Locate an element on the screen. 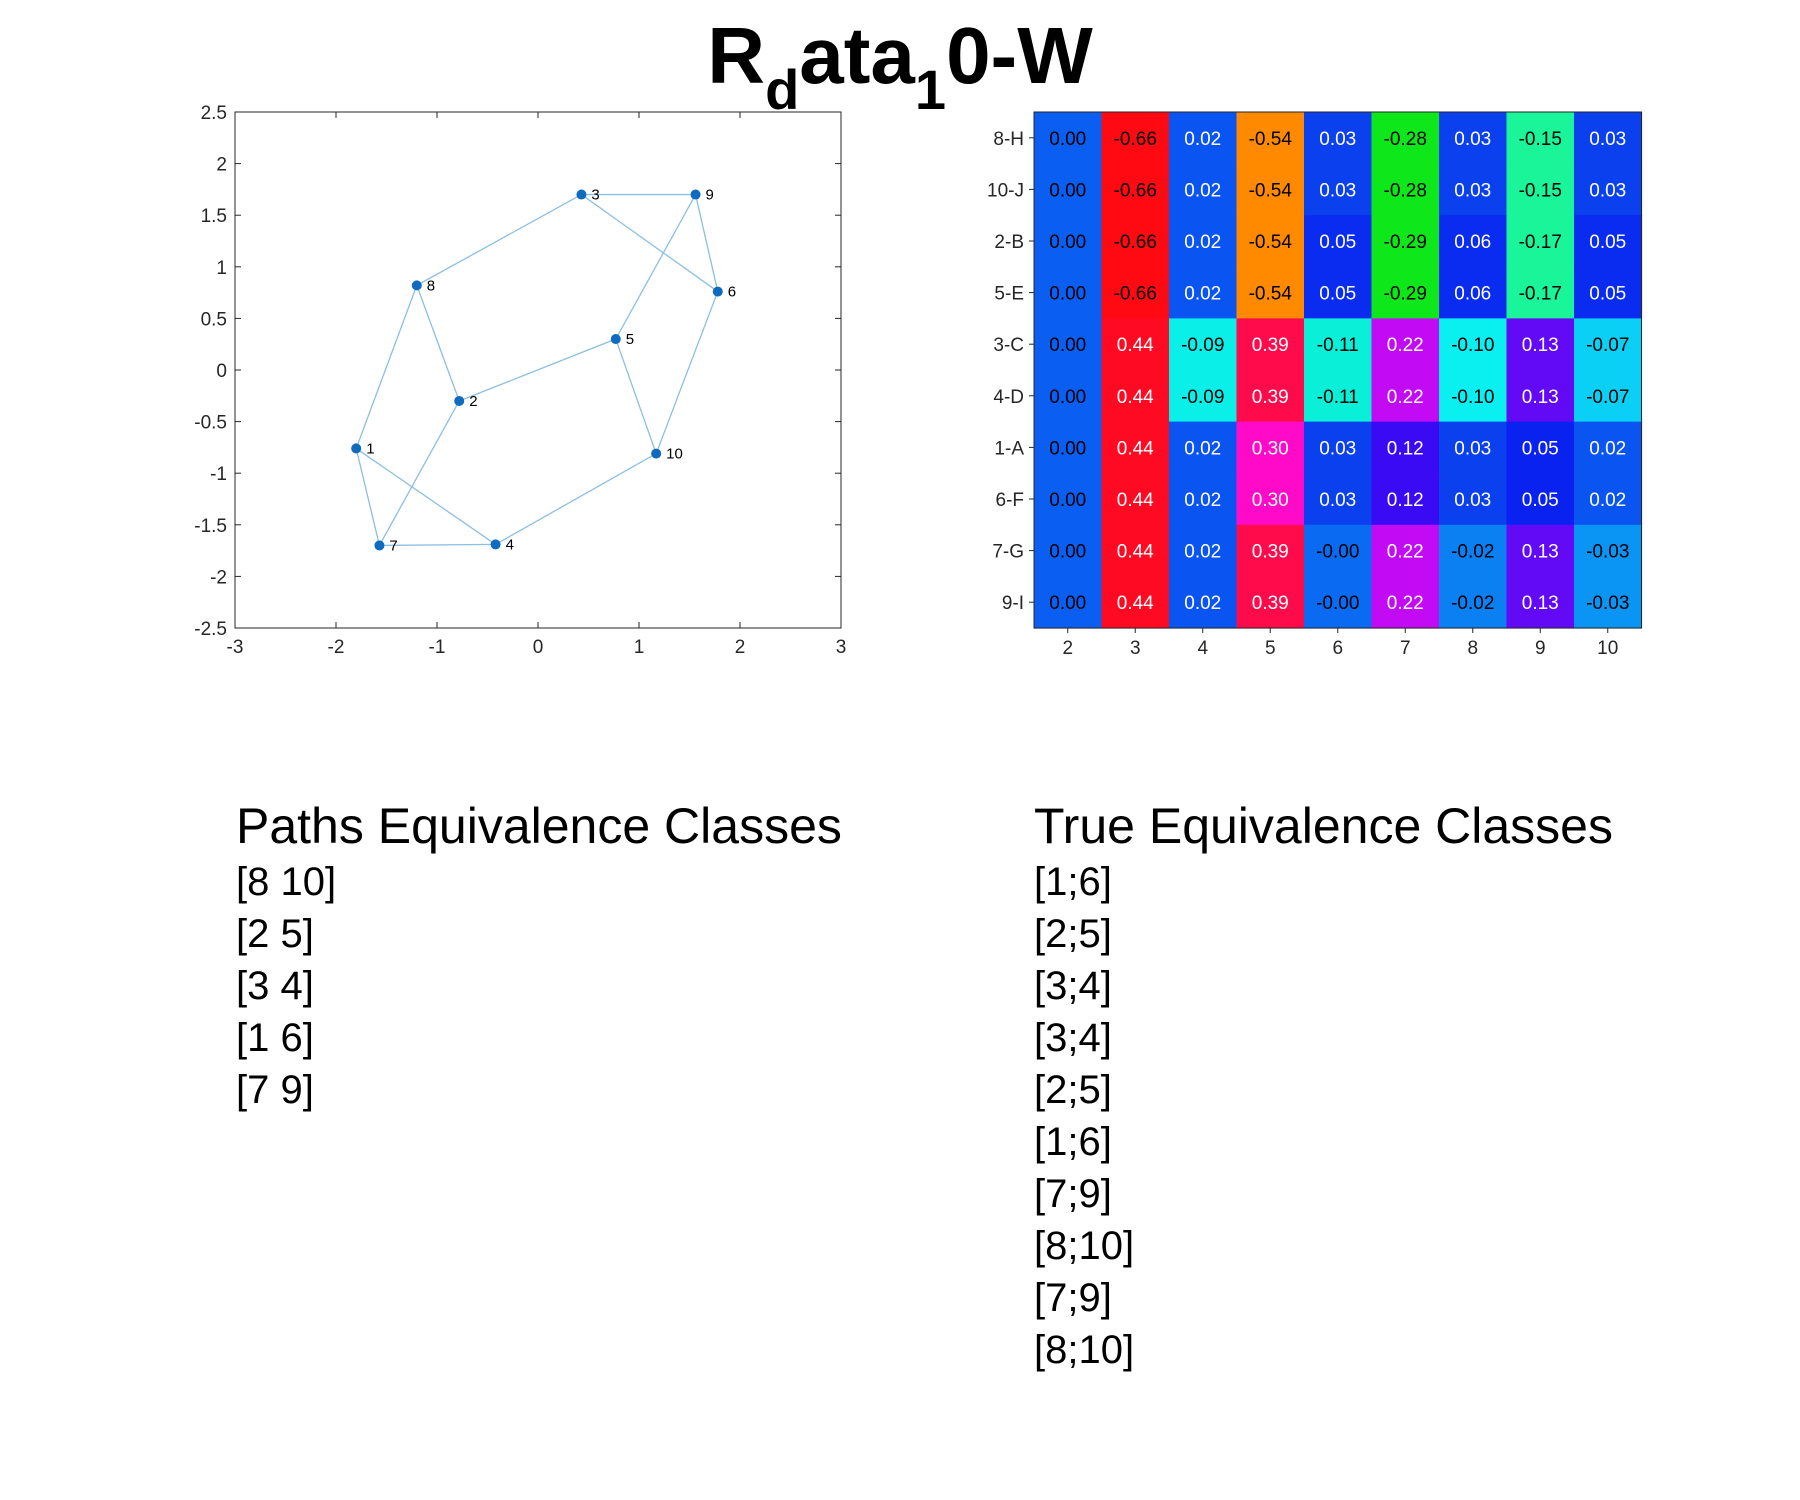  x-tick-label: -3 is located at coordinates (235, 647).